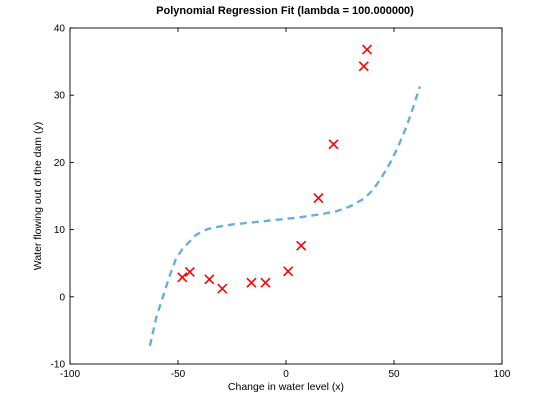 The width and height of the screenshot is (551, 404). What do you see at coordinates (58, 365) in the screenshot?
I see `y-tick-label: -10` at bounding box center [58, 365].